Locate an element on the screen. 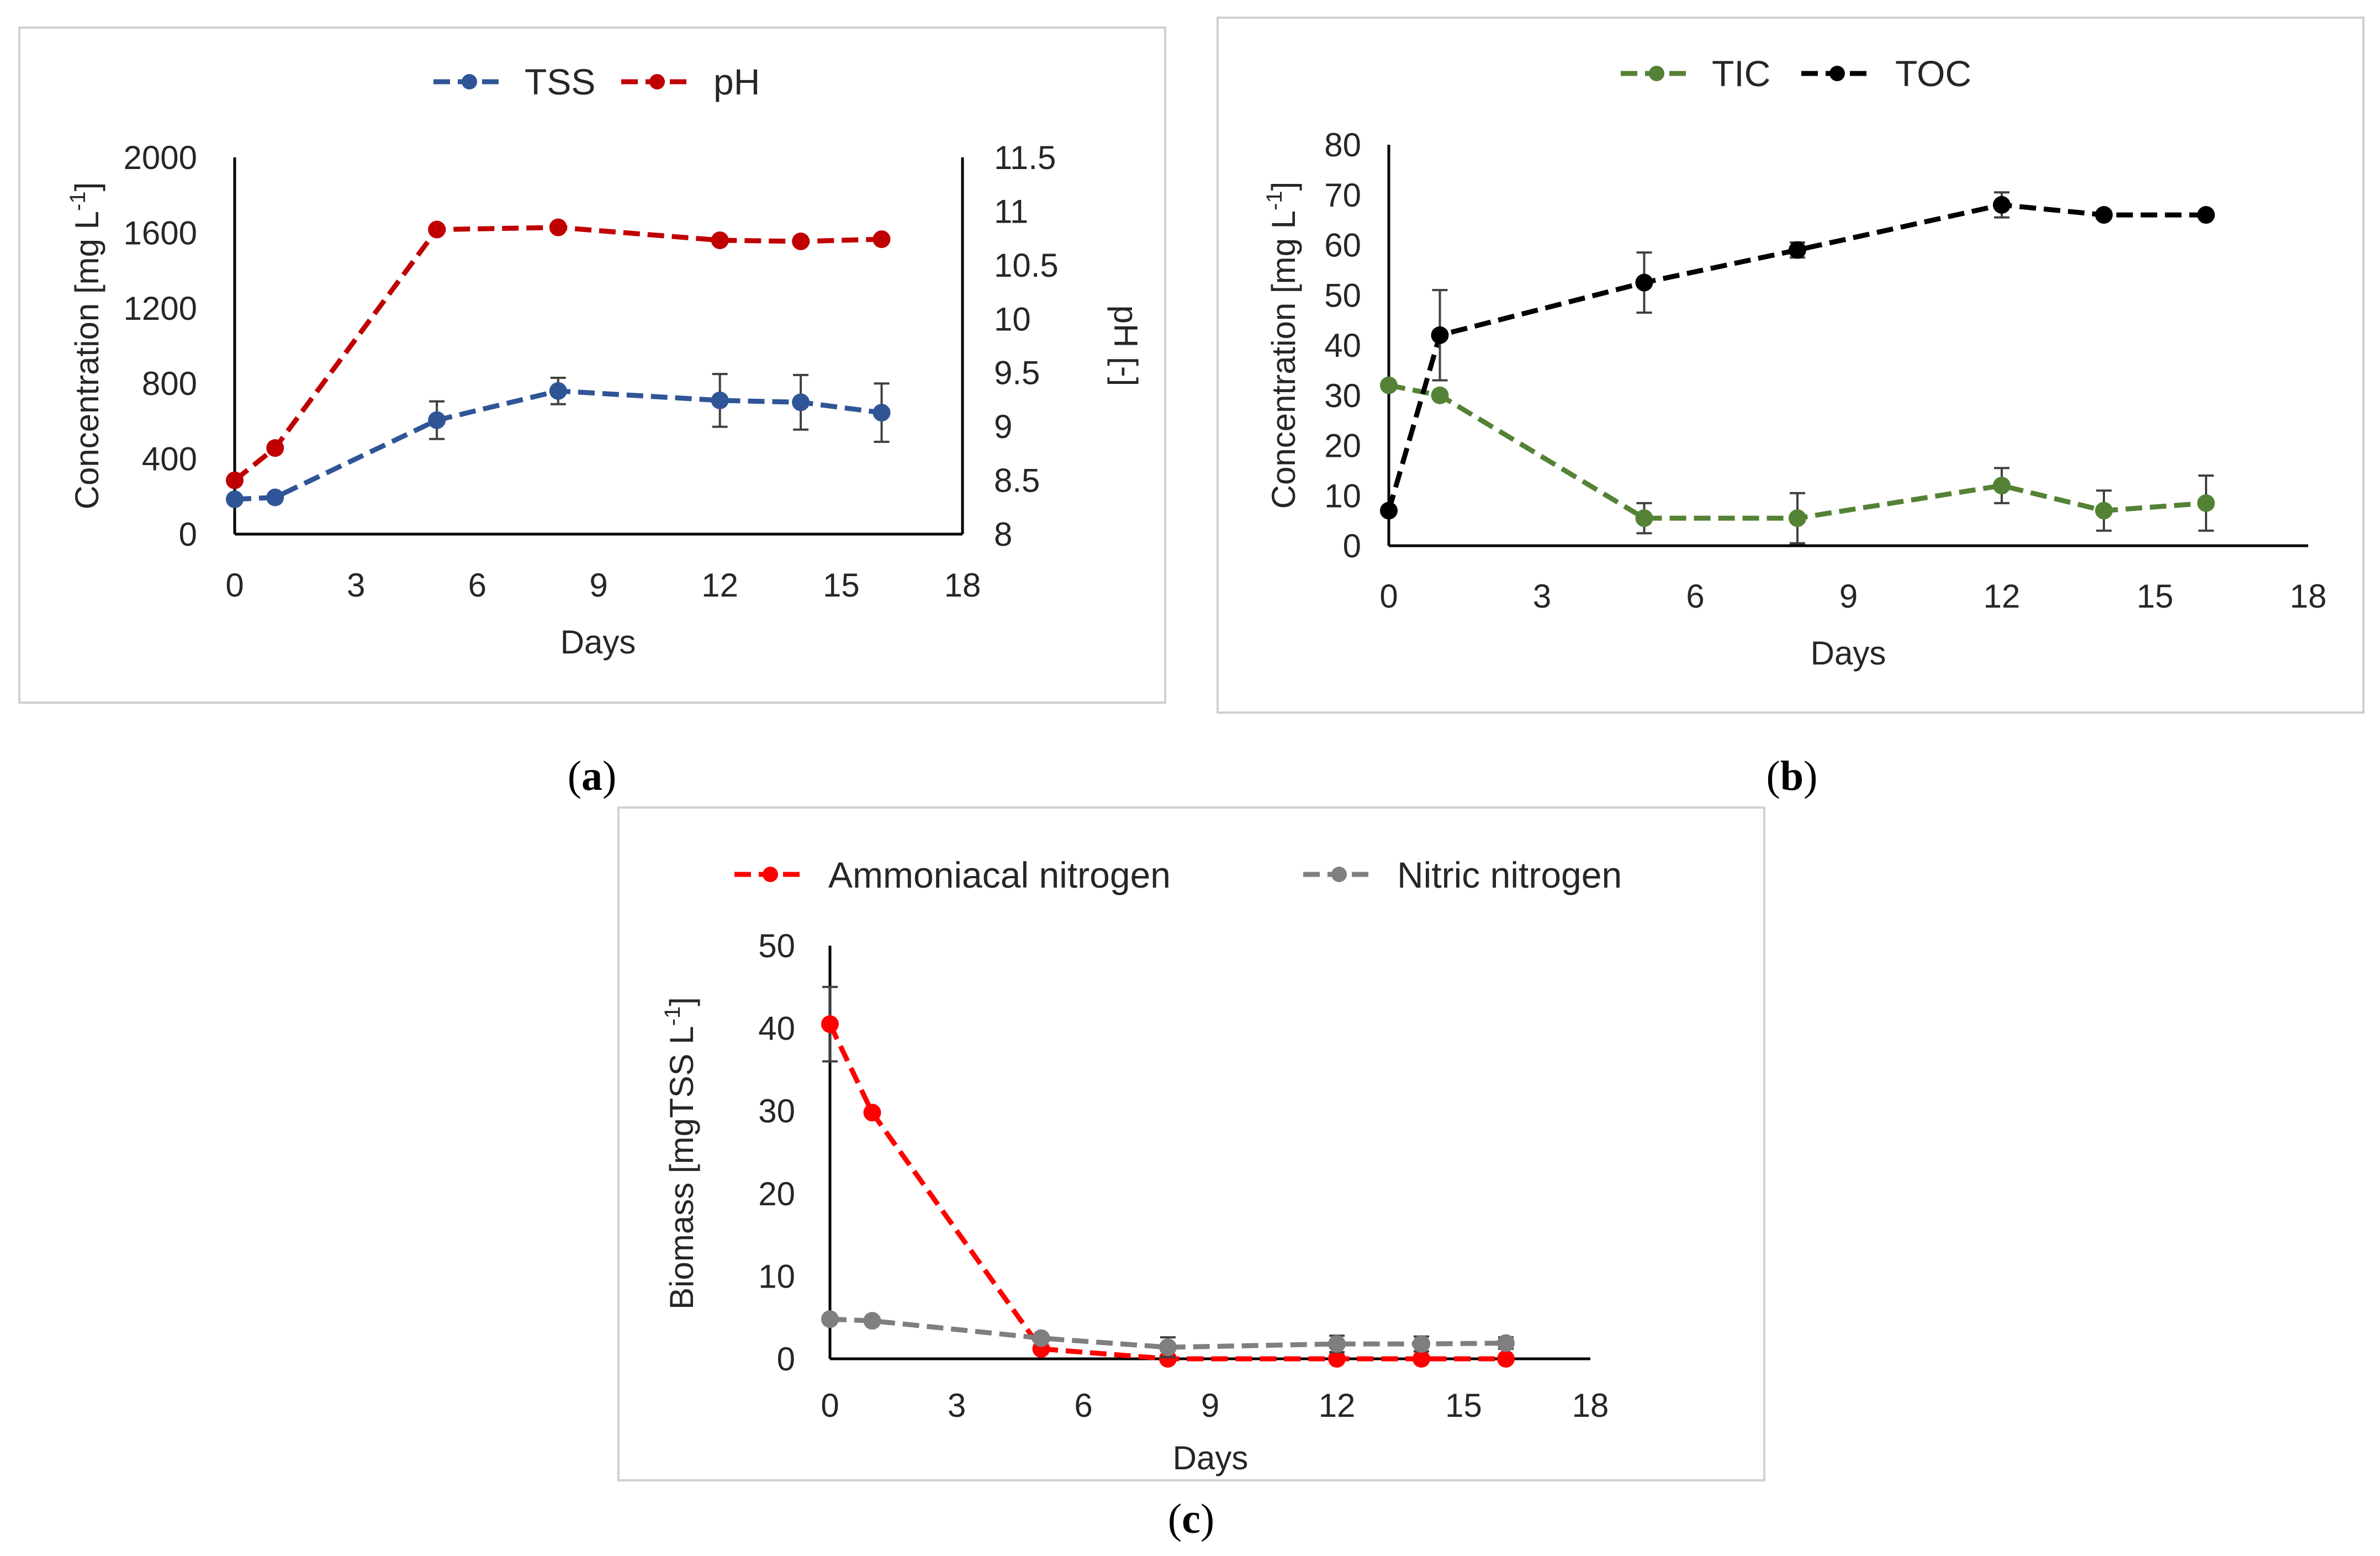 The height and width of the screenshot is (1556, 2380). legend-ph-marker is located at coordinates (657, 81).